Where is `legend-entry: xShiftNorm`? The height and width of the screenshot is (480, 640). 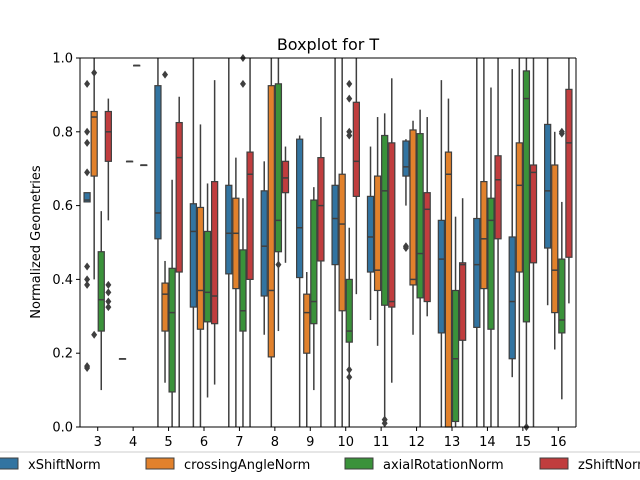
legend-entry: xShiftNorm is located at coordinates (64, 465).